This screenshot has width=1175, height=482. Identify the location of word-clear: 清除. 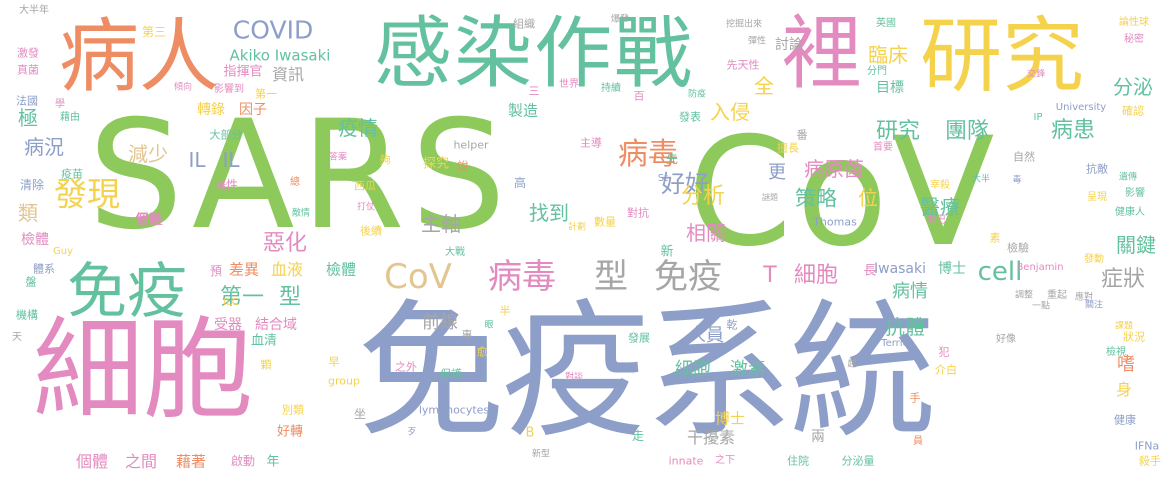
(32, 185).